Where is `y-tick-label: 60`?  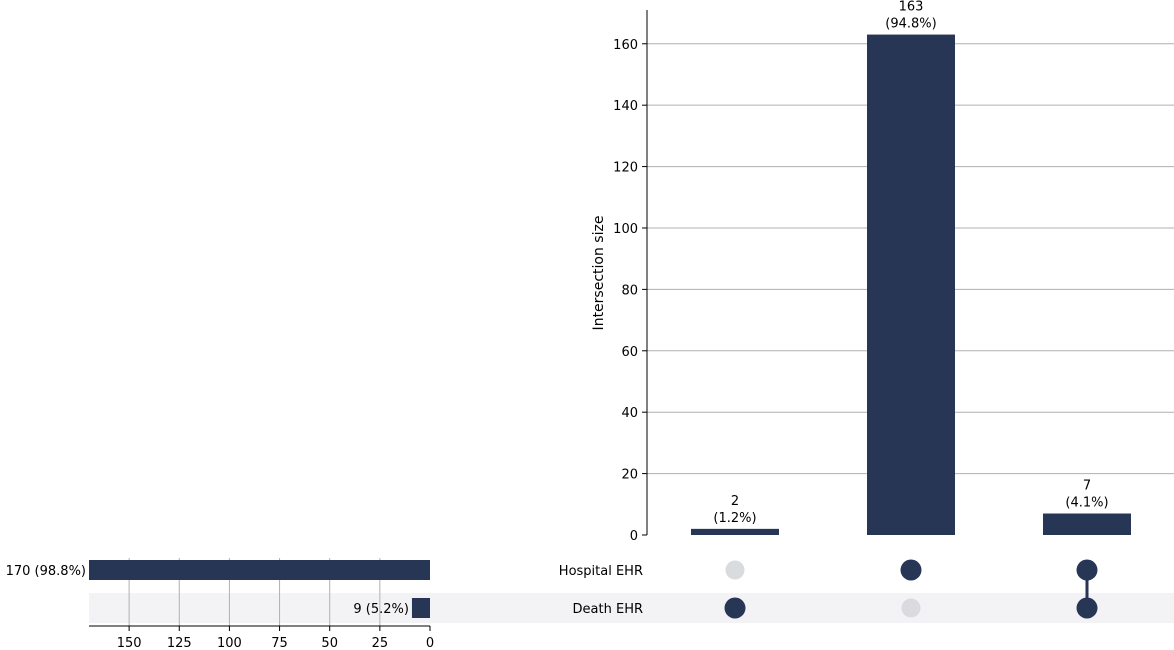
y-tick-label: 60 is located at coordinates (629, 352).